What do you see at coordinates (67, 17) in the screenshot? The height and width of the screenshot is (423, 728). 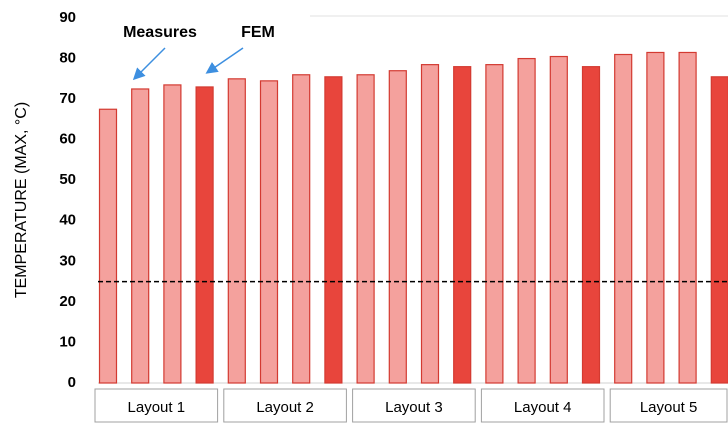 I see `y-tick-label: 90` at bounding box center [67, 17].